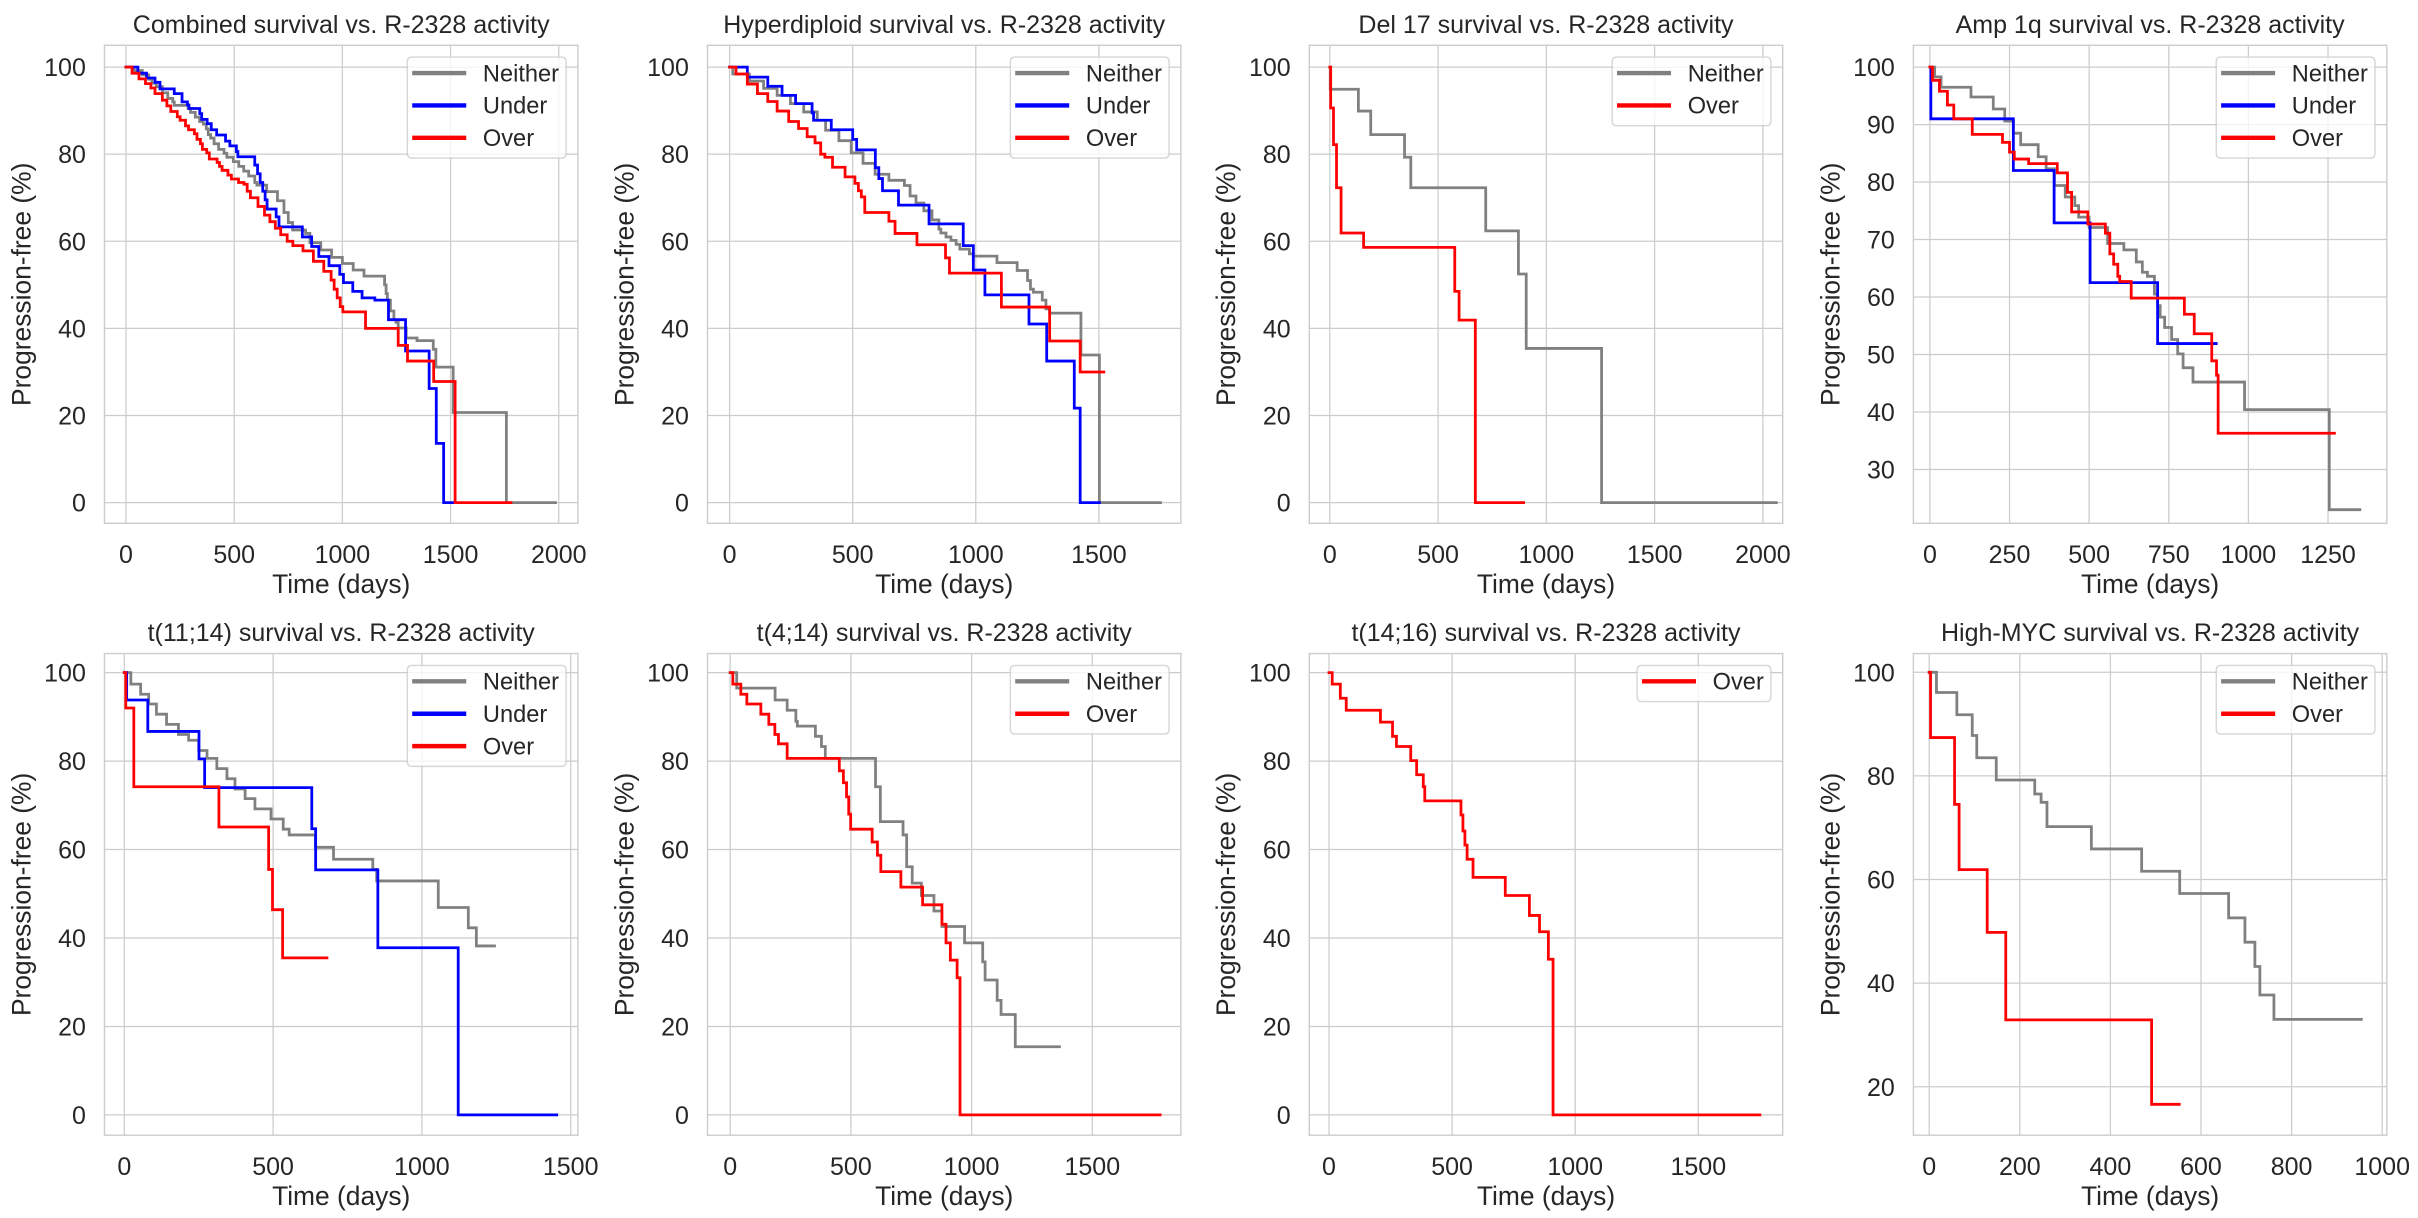  Describe the element at coordinates (2020, 1167) in the screenshot. I see `svg-text: 200` at that location.